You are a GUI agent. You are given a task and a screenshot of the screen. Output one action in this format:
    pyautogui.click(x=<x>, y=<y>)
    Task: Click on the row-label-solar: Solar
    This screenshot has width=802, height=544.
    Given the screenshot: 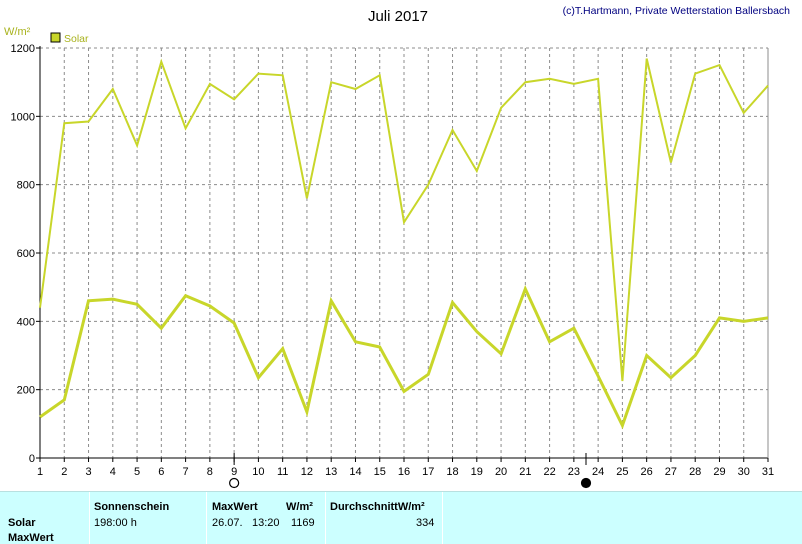 What is the action you would take?
    pyautogui.click(x=22, y=523)
    